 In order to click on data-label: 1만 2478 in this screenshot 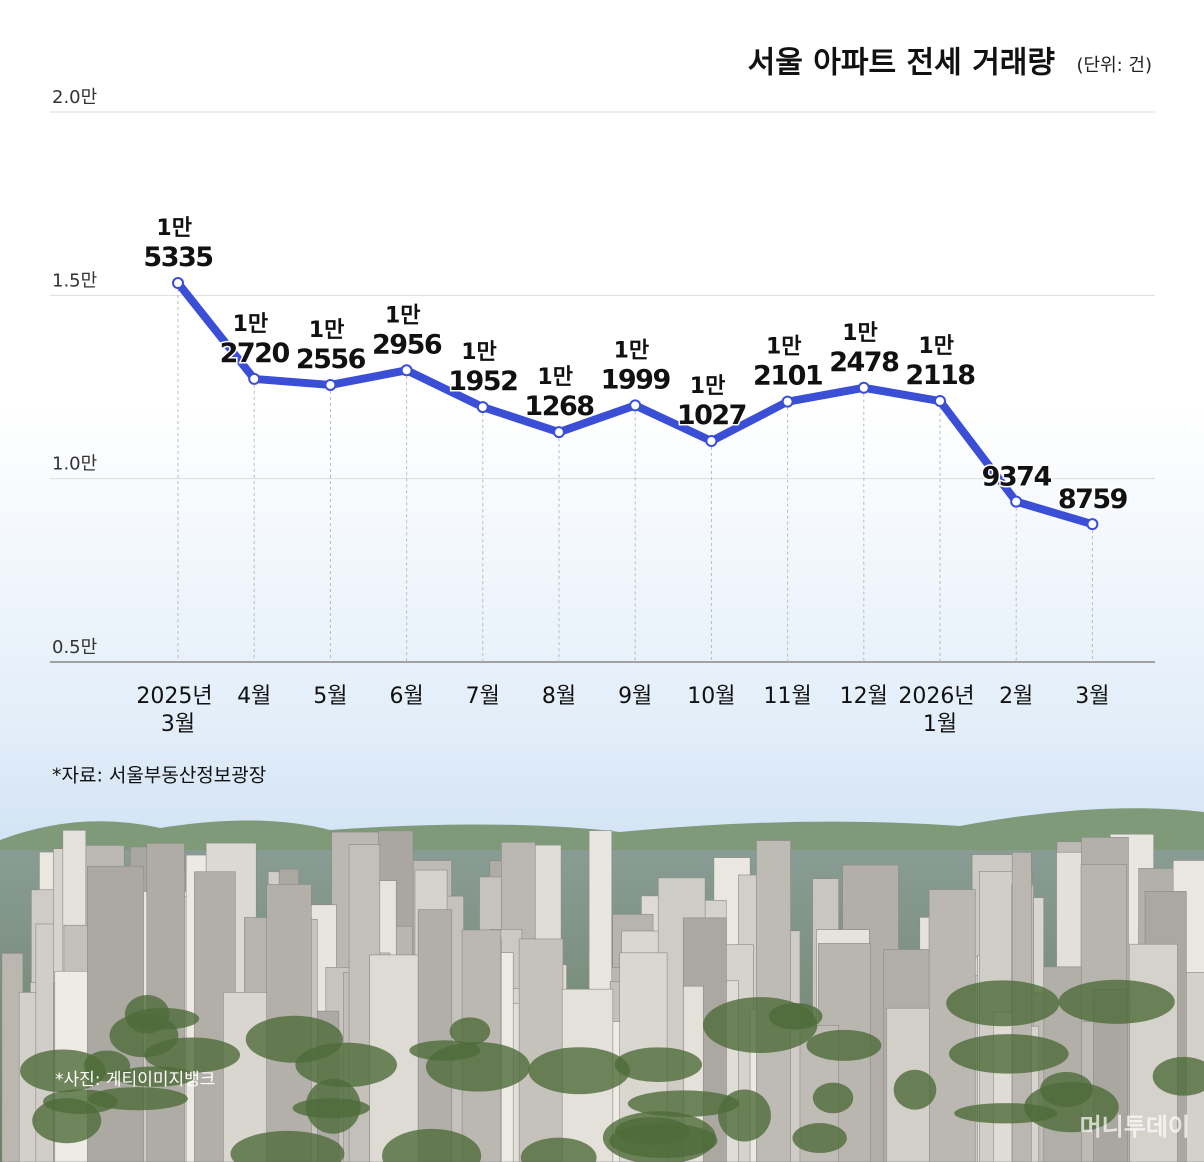, I will do `click(864, 349)`.